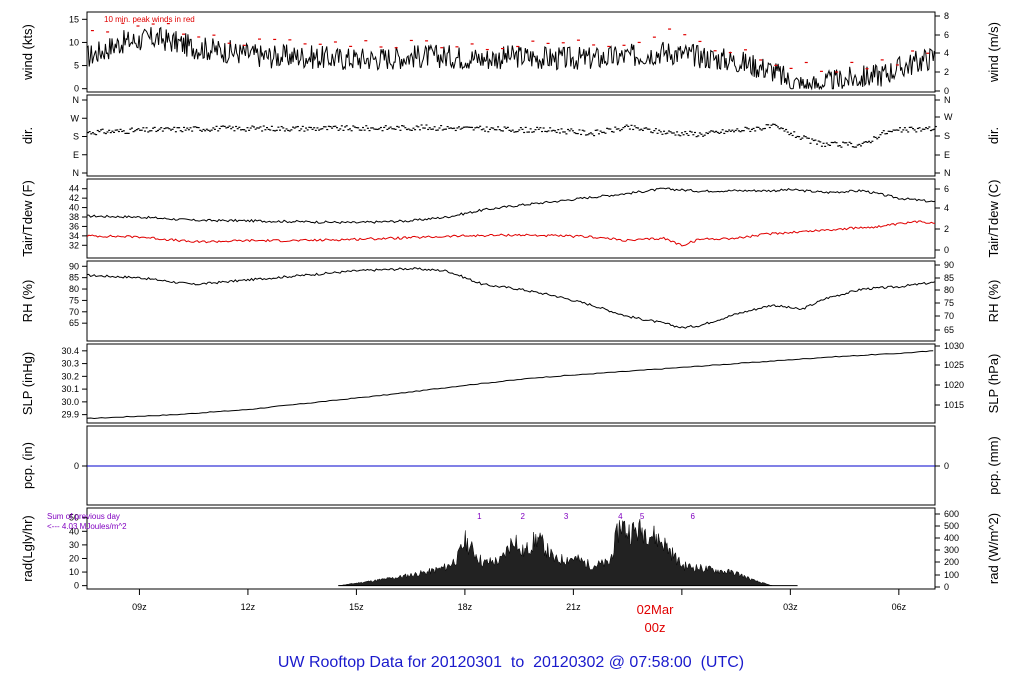 This screenshot has width=1024, height=700. Describe the element at coordinates (70, 364) in the screenshot. I see `panel-slp-left-tick-label: 30.3` at that location.